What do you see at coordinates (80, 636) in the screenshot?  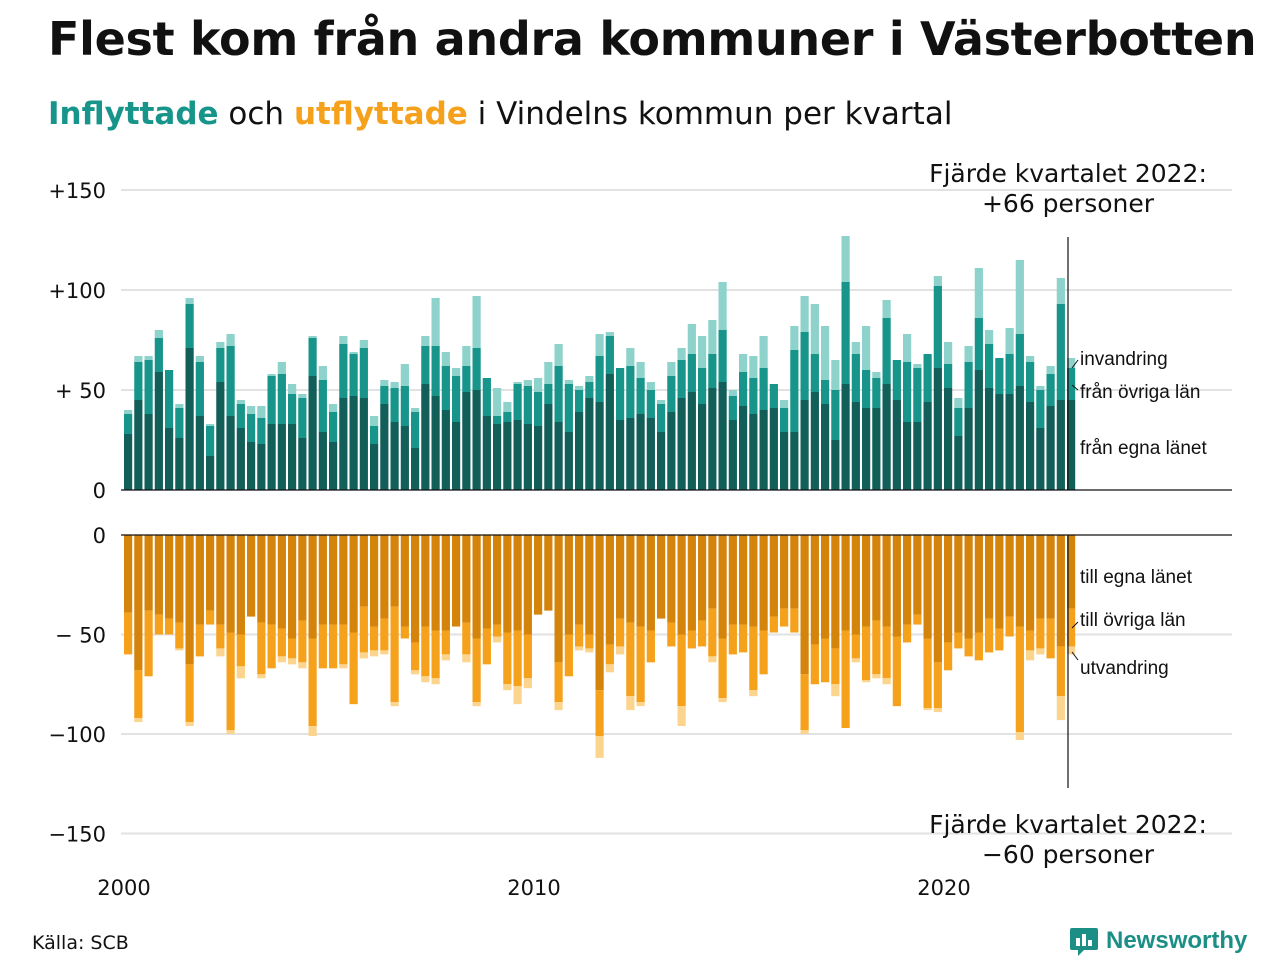 I see `y-tick-label: − 50` at bounding box center [80, 636].